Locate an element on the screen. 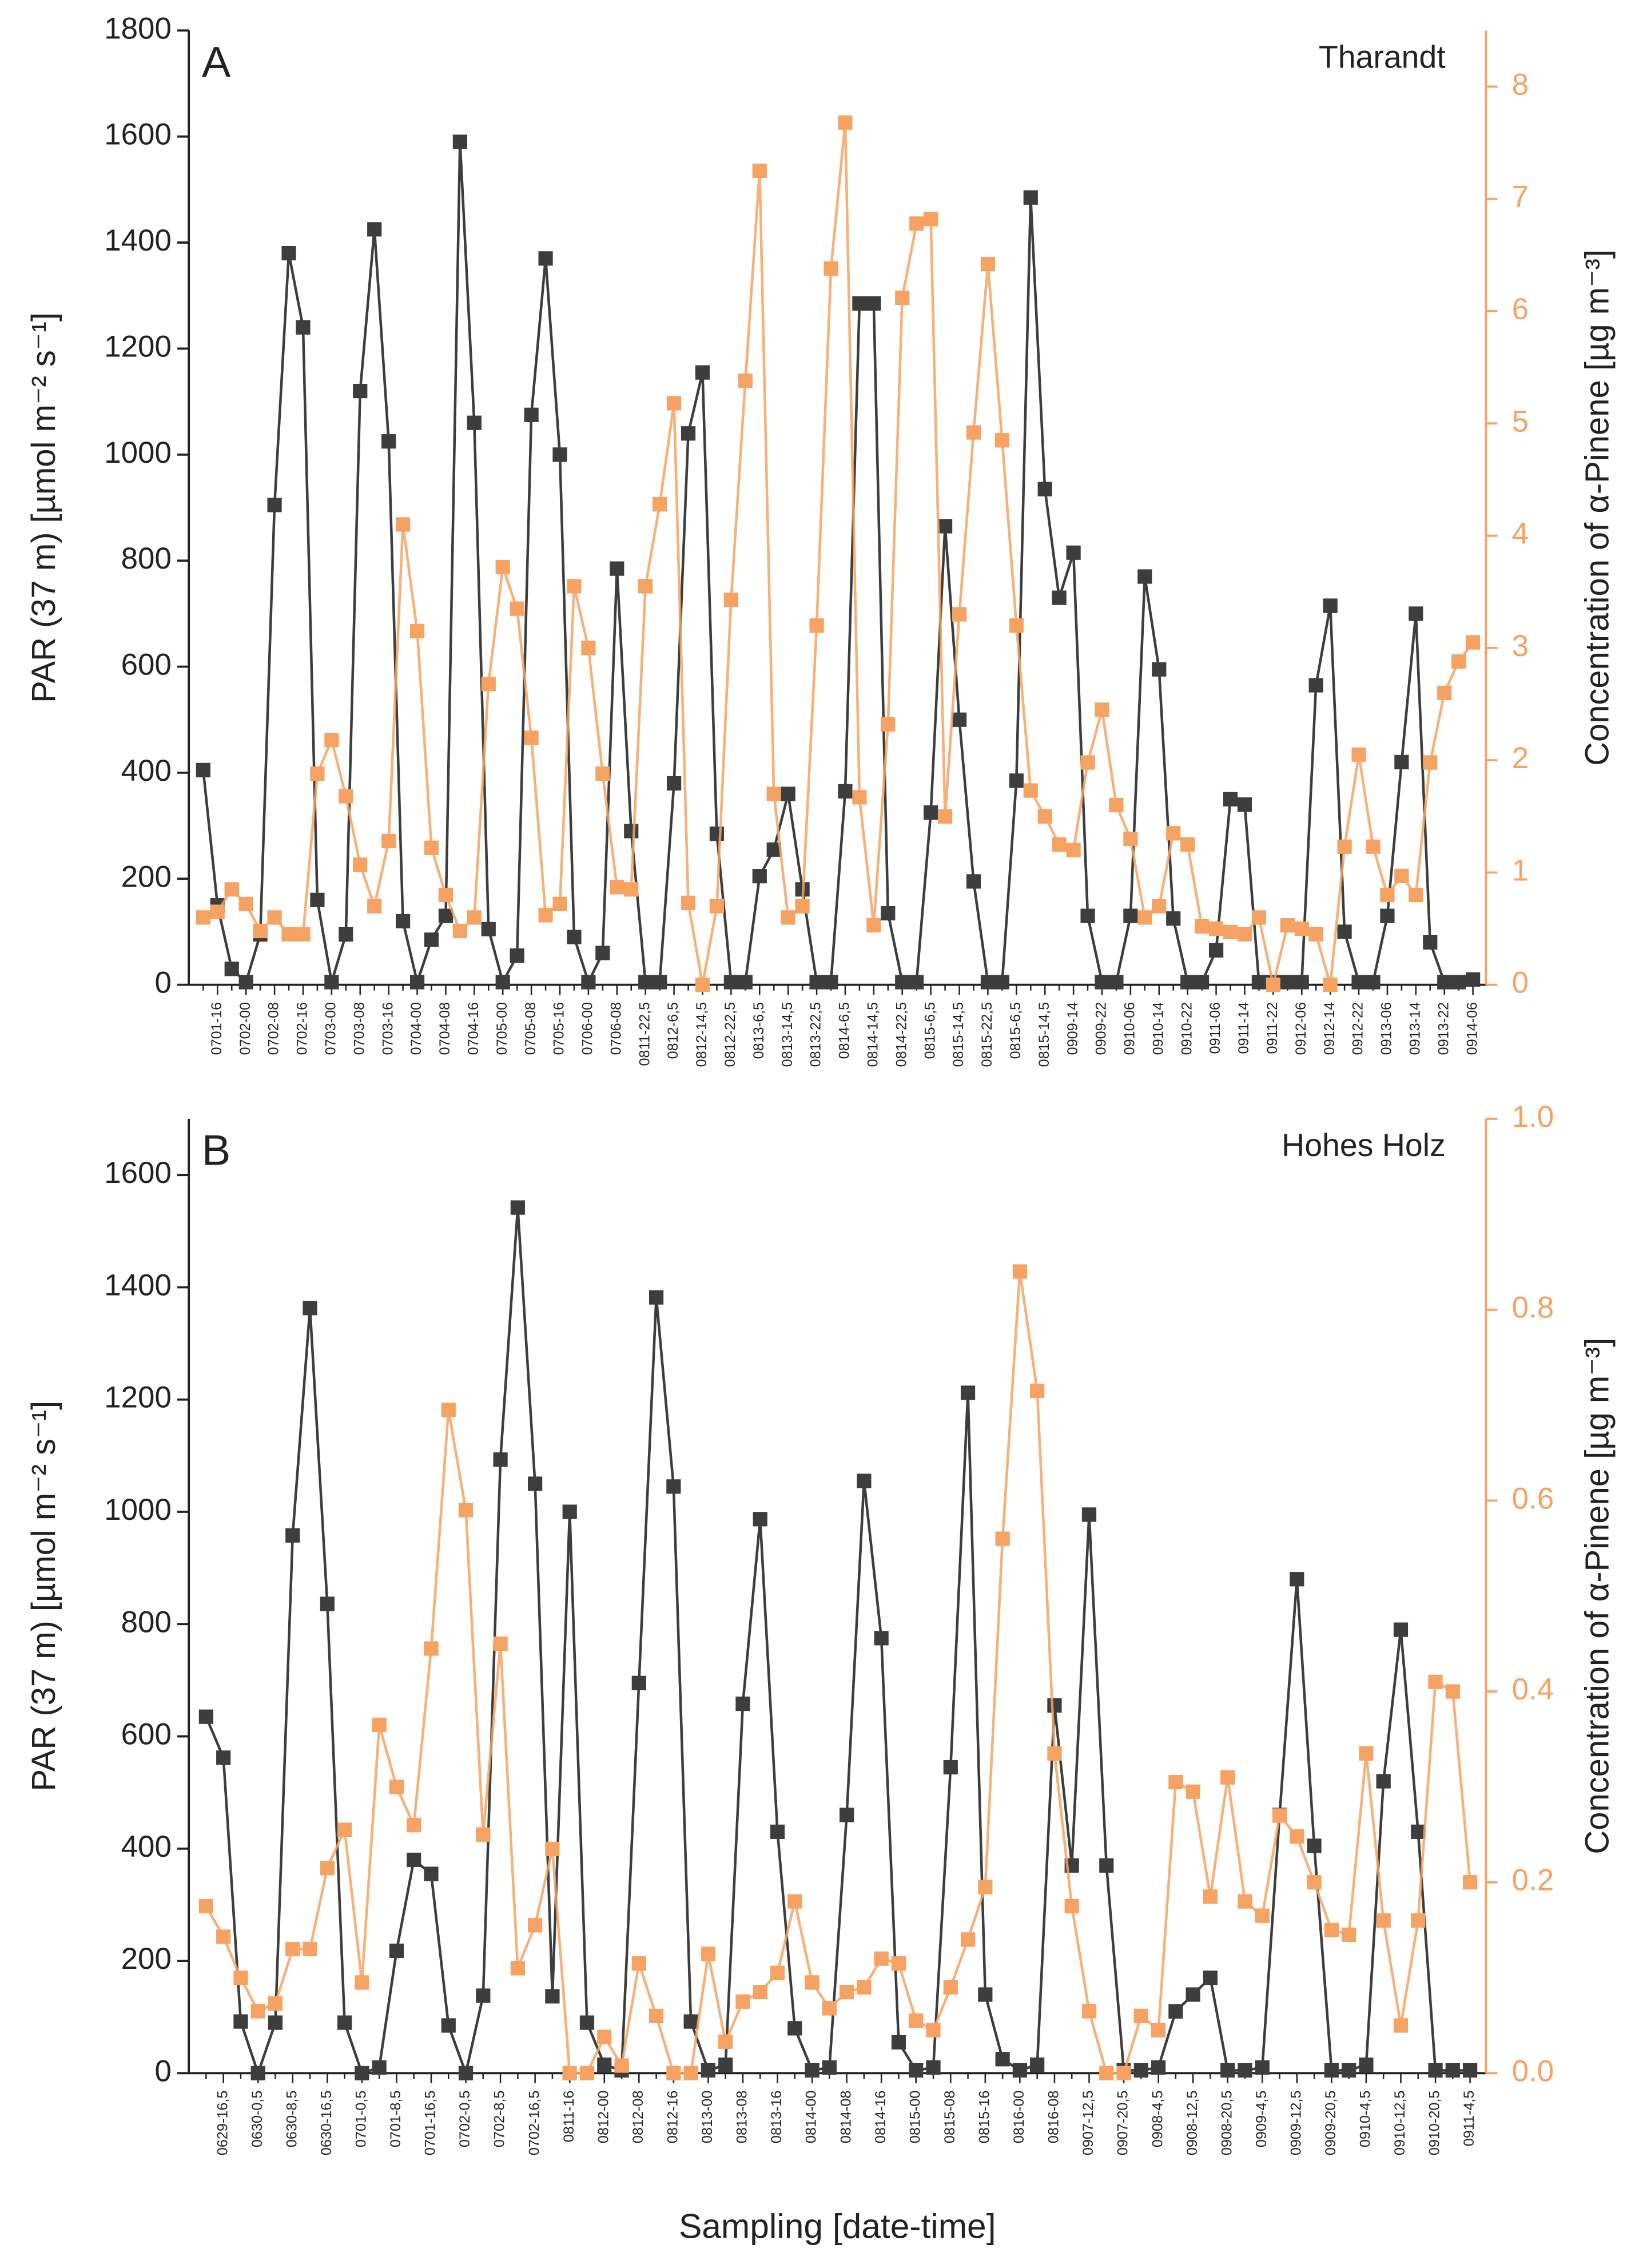  y2-tick-label: 0 is located at coordinates (1520, 983).